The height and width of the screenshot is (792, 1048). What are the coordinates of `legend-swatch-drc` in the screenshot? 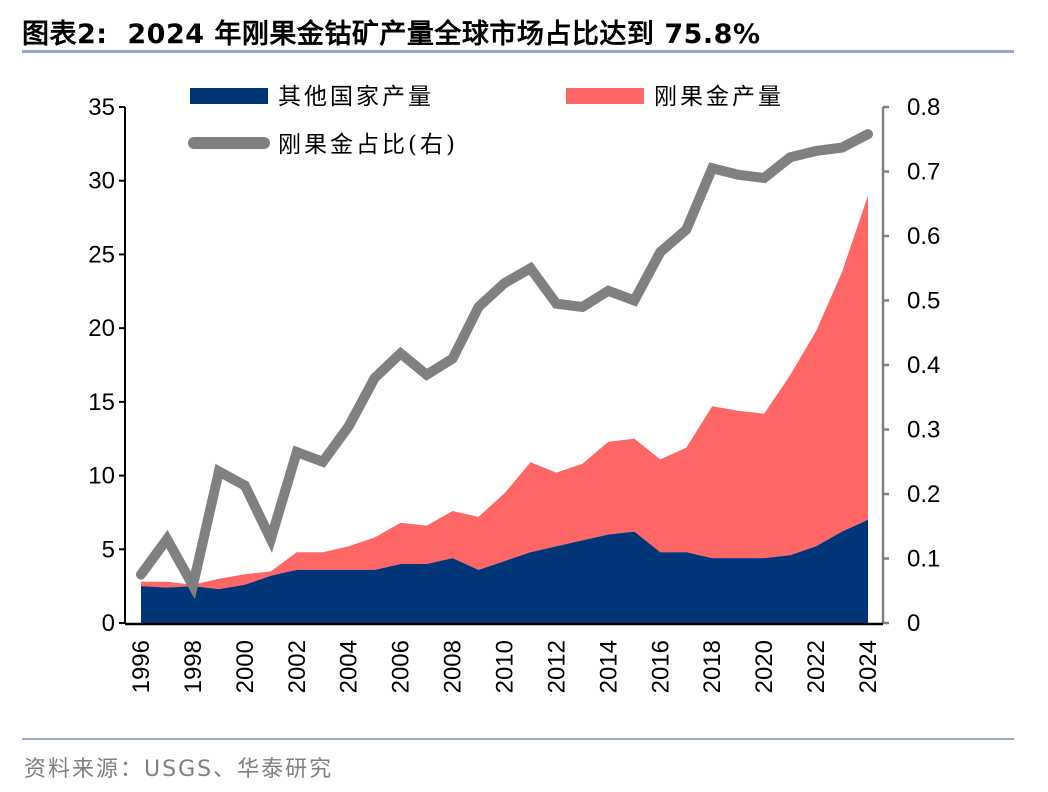 It's located at (605, 96).